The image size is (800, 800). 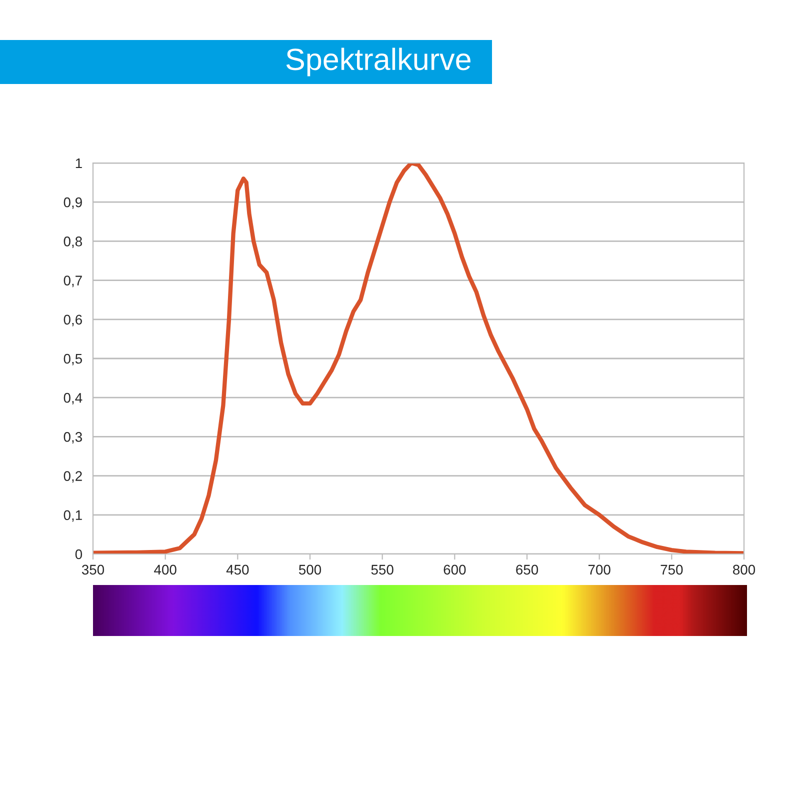 What do you see at coordinates (78, 554) in the screenshot?
I see `y-tick-label: 0` at bounding box center [78, 554].